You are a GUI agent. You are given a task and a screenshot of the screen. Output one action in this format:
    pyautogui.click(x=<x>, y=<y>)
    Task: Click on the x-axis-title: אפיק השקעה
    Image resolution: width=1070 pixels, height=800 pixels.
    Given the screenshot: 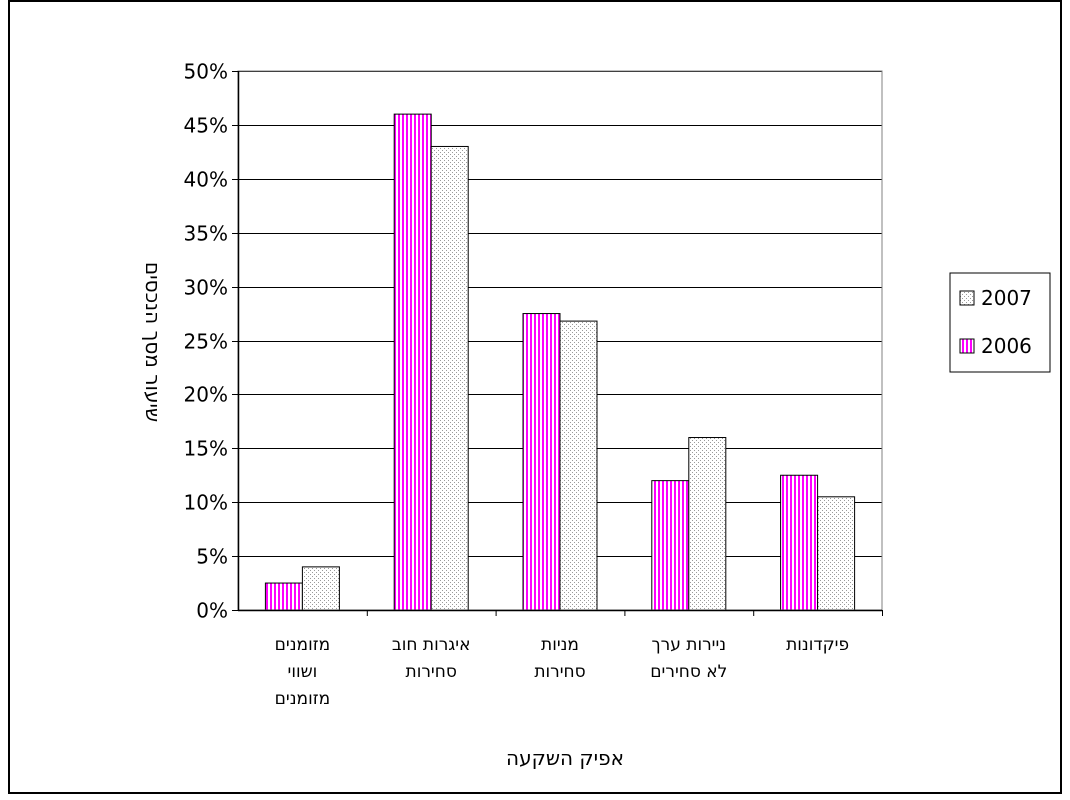 What is the action you would take?
    pyautogui.click(x=565, y=758)
    